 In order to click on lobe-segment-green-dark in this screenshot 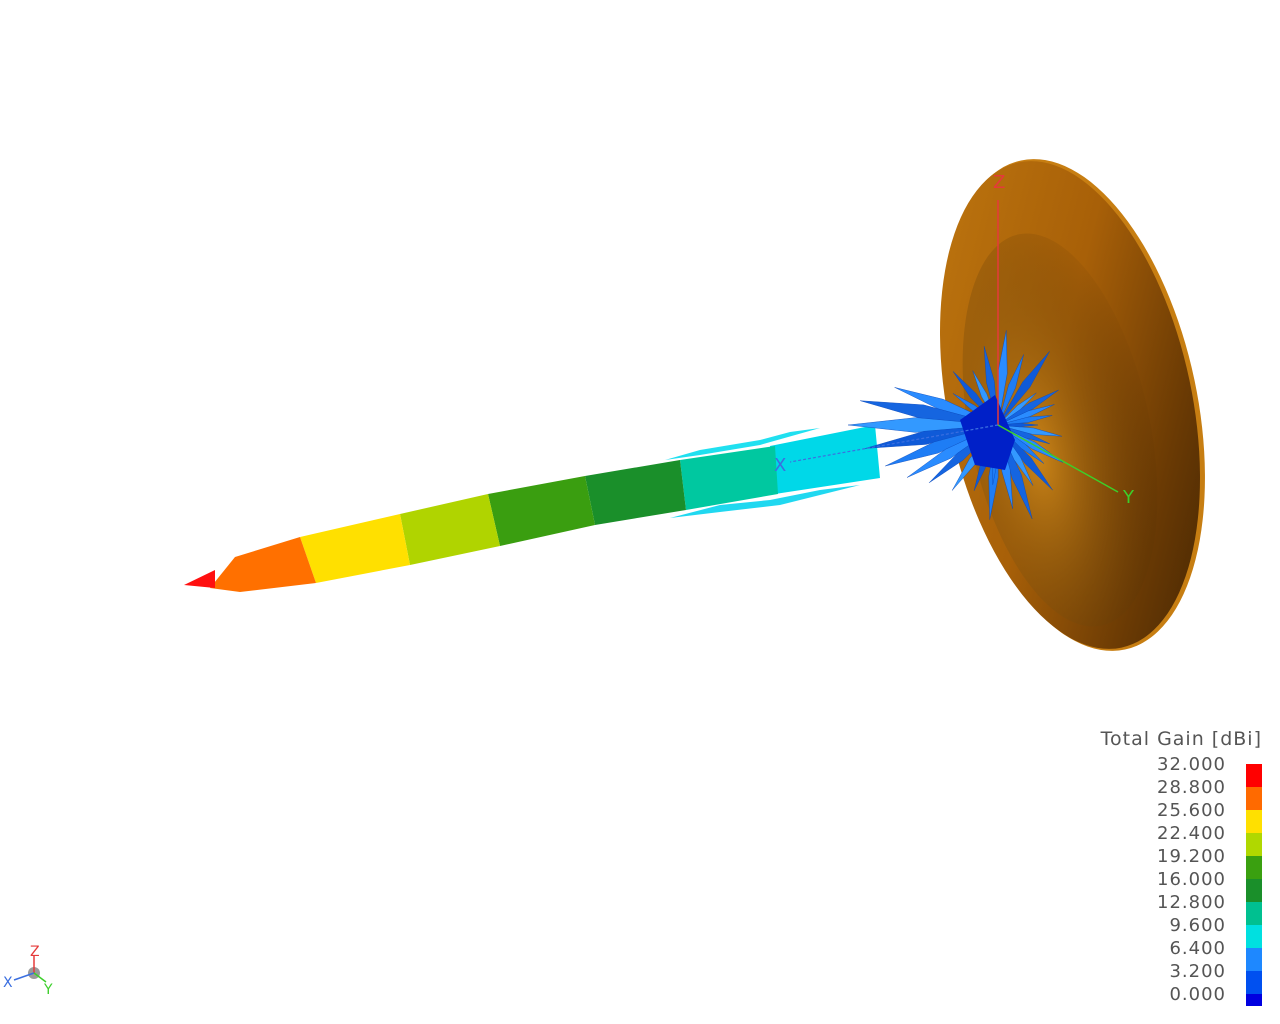, I will do `click(635, 492)`.